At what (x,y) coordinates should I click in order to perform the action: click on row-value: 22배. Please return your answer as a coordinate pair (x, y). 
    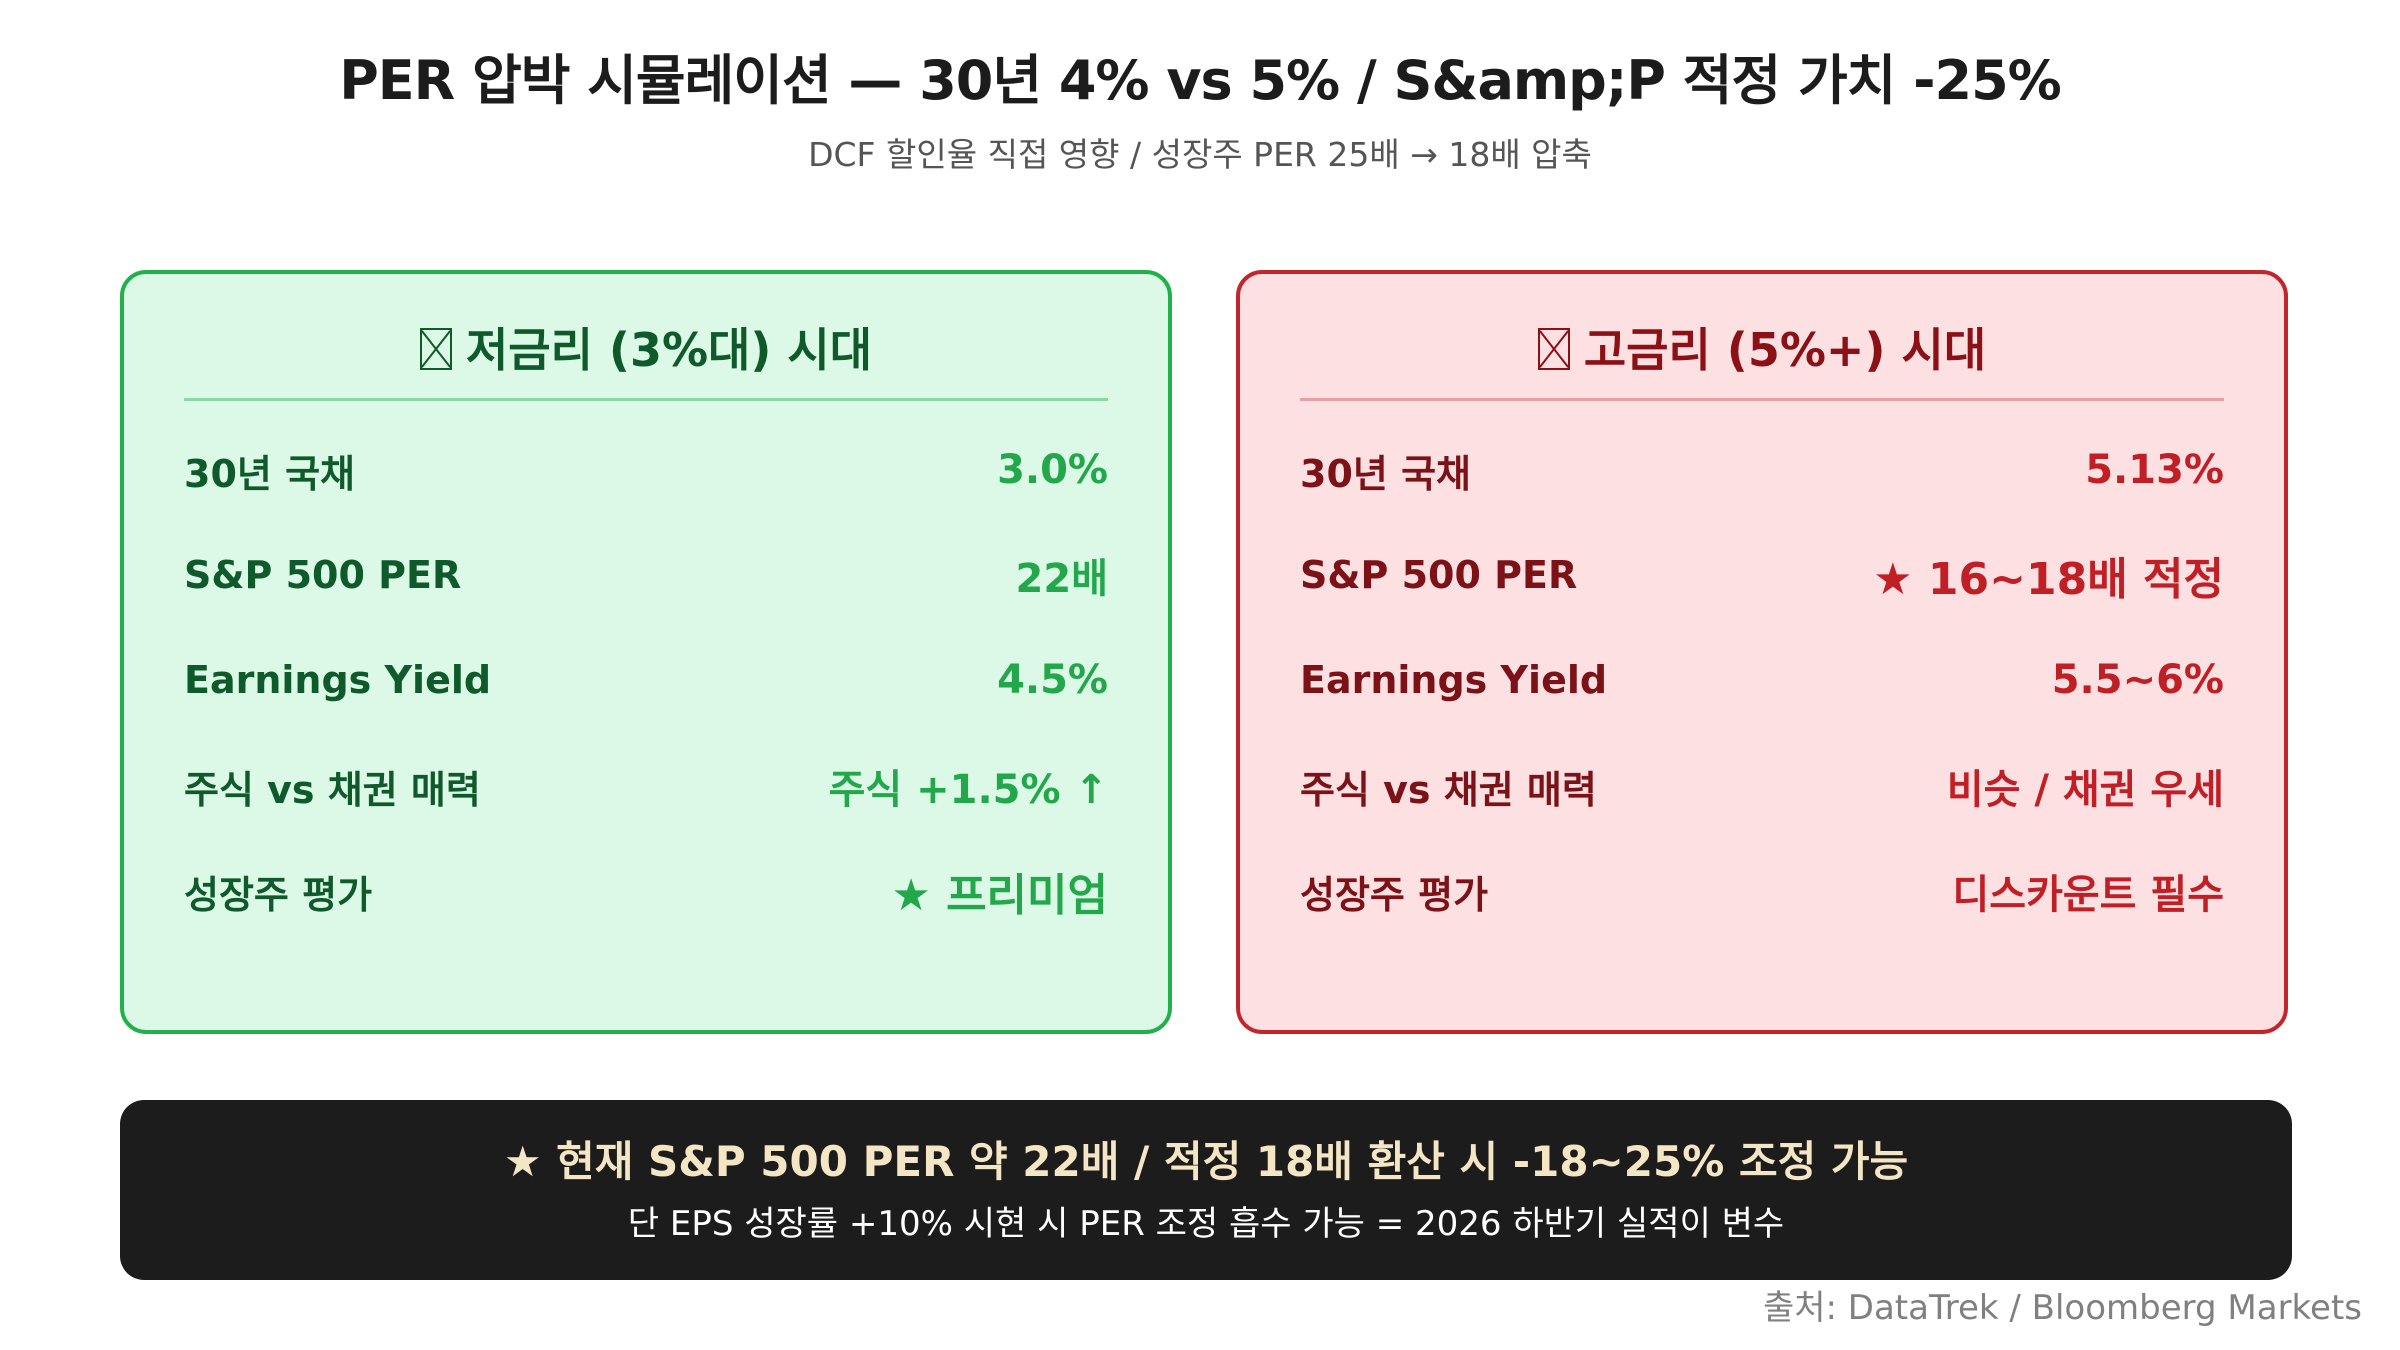
    Looking at the image, I should click on (1061, 579).